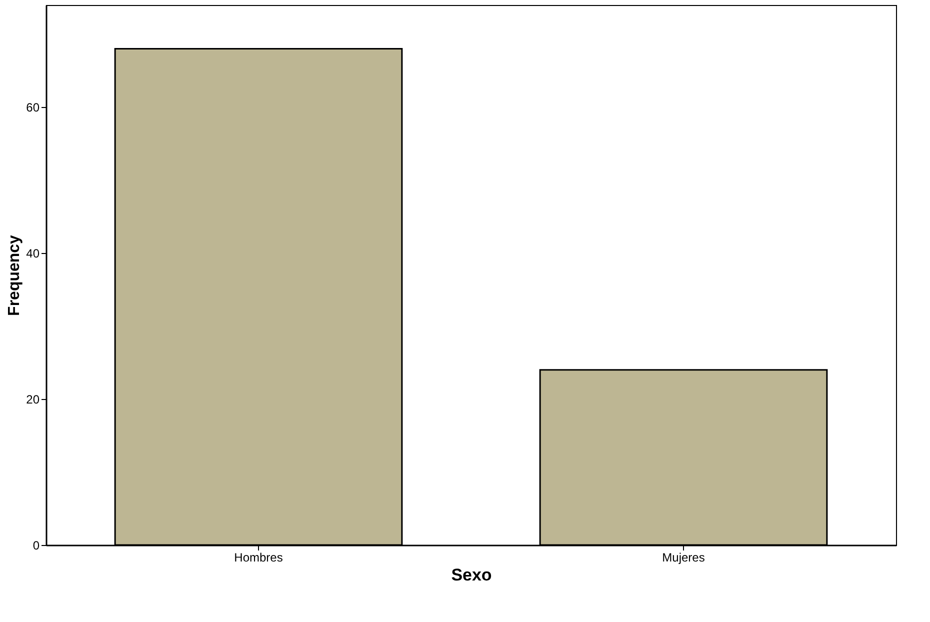 The image size is (930, 622). What do you see at coordinates (36, 545) in the screenshot?
I see `y-tick-label: 0` at bounding box center [36, 545].